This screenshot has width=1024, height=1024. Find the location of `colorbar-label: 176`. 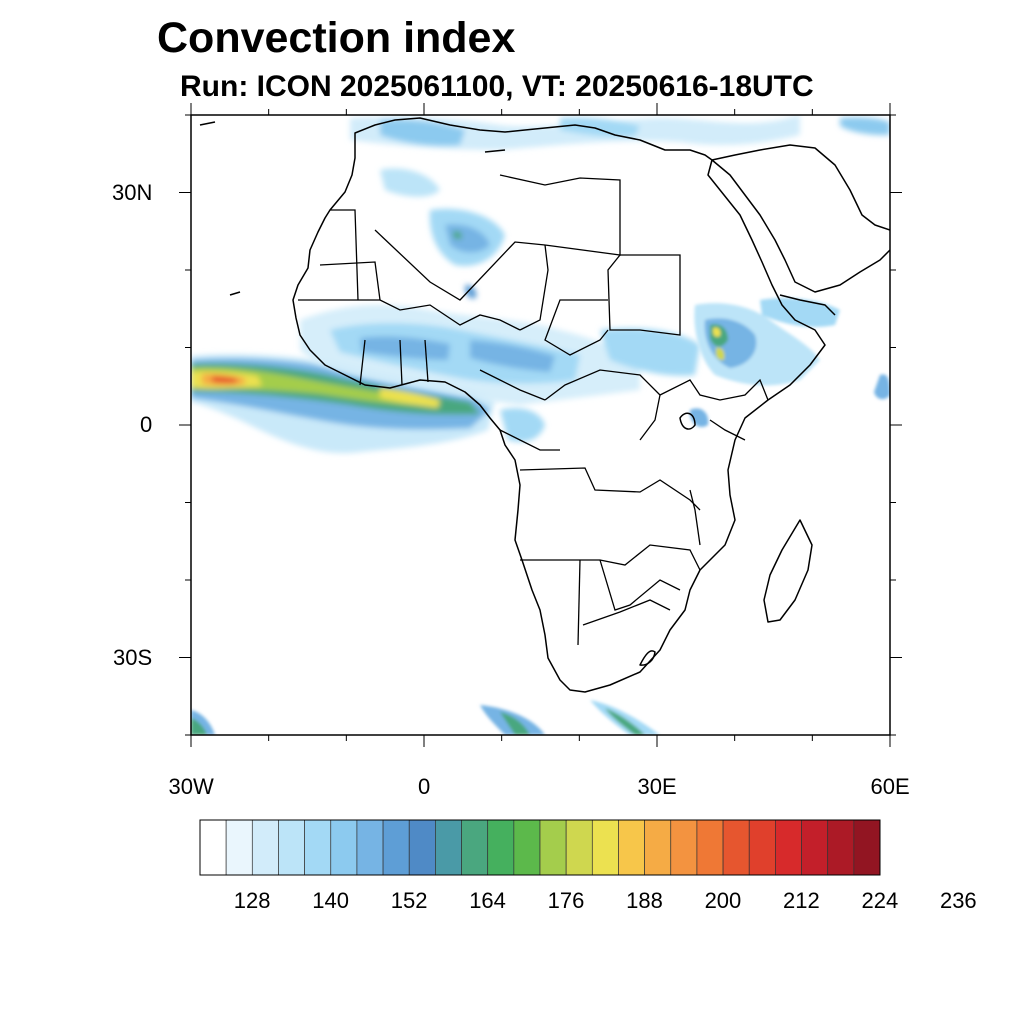

colorbar-label: 176 is located at coordinates (566, 900).